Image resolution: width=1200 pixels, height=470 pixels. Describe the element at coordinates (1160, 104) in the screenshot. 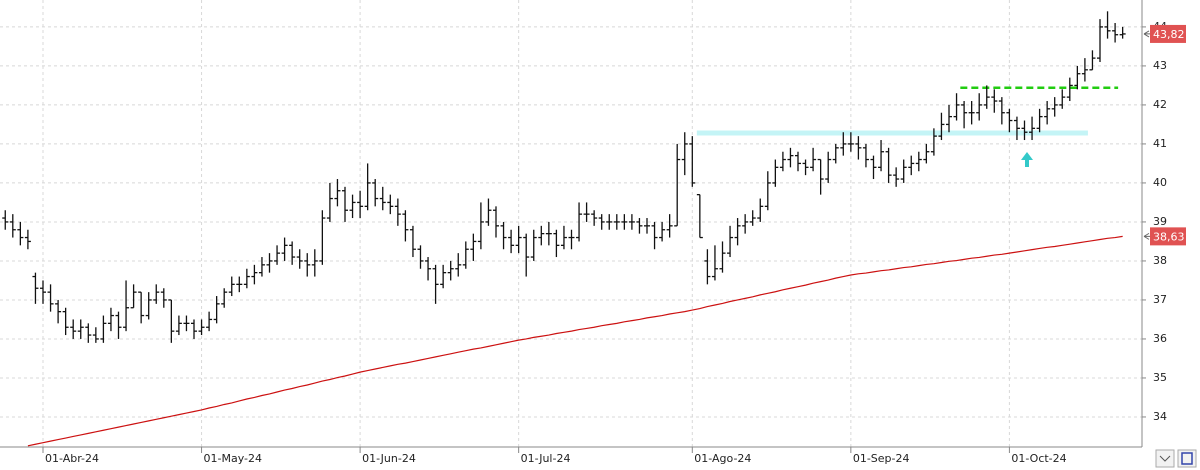

I see `y-tick-label: 42` at that location.